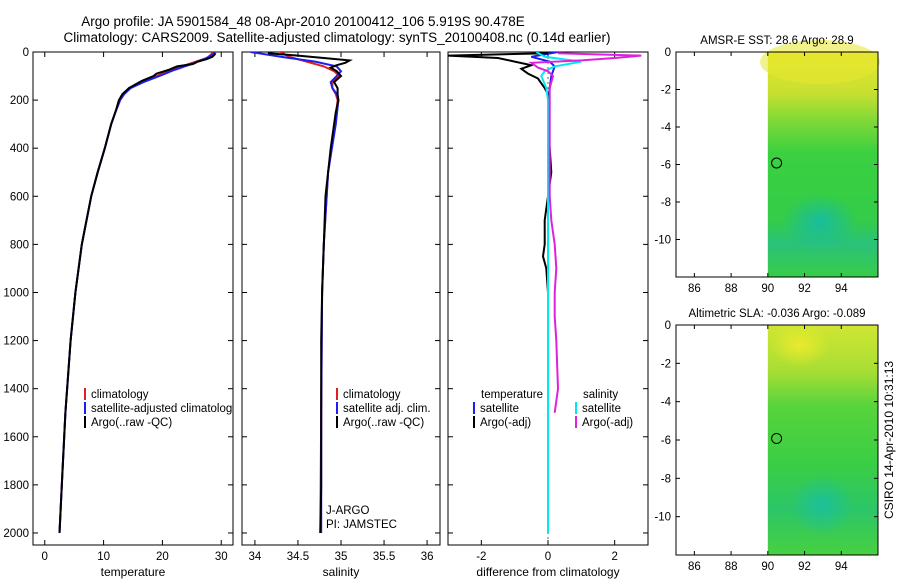  Describe the element at coordinates (585, 232) in the screenshot. I see `difference-series-salinity-argo-adj` at that location.